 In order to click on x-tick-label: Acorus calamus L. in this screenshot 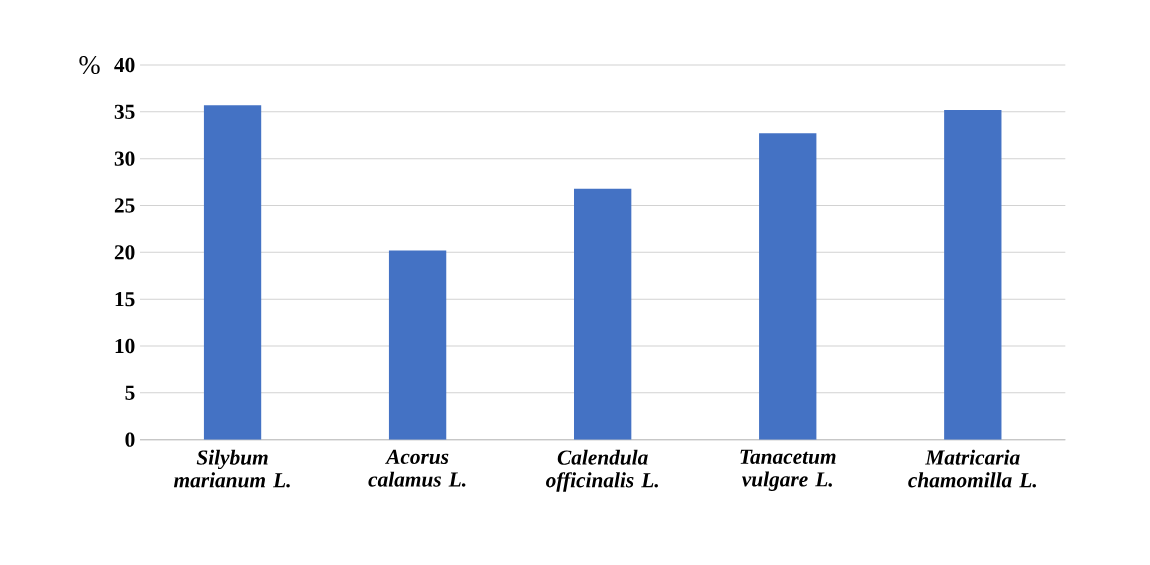, I will do `click(417, 468)`.